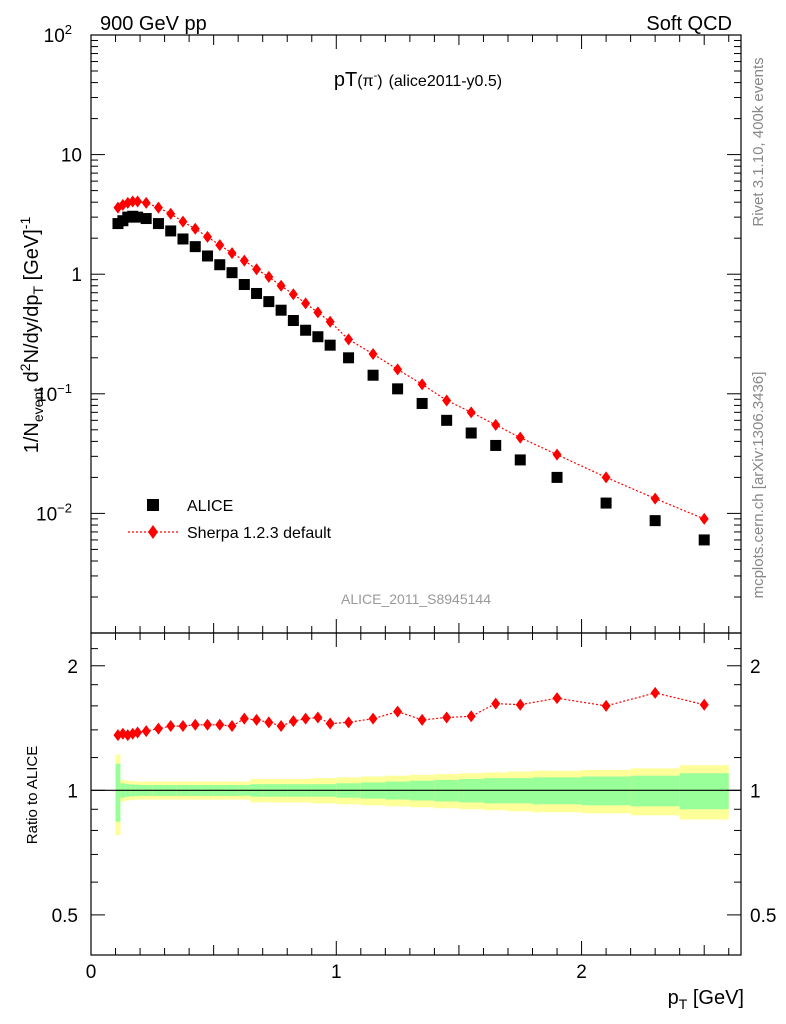 This screenshot has width=786, height=1024. Describe the element at coordinates (379, 81) in the screenshot. I see `title-close: )` at that location.